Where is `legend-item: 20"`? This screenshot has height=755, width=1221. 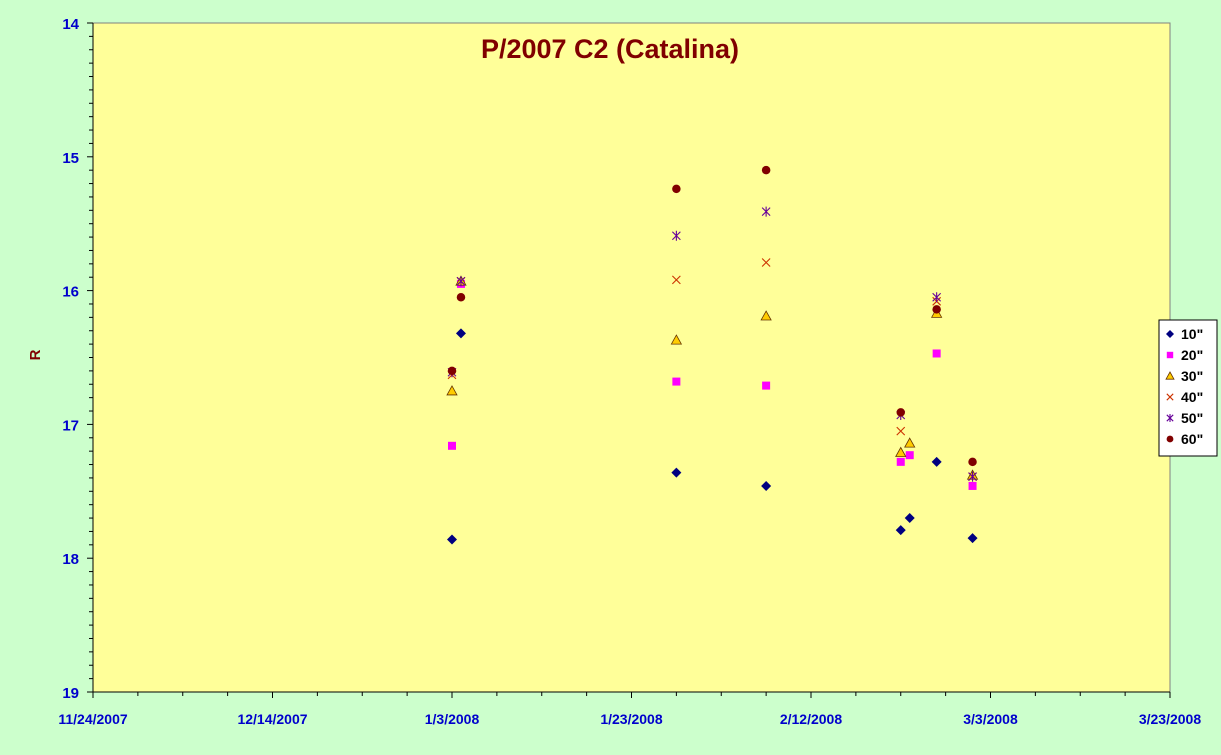
legend-item: 20" is located at coordinates (1184, 355).